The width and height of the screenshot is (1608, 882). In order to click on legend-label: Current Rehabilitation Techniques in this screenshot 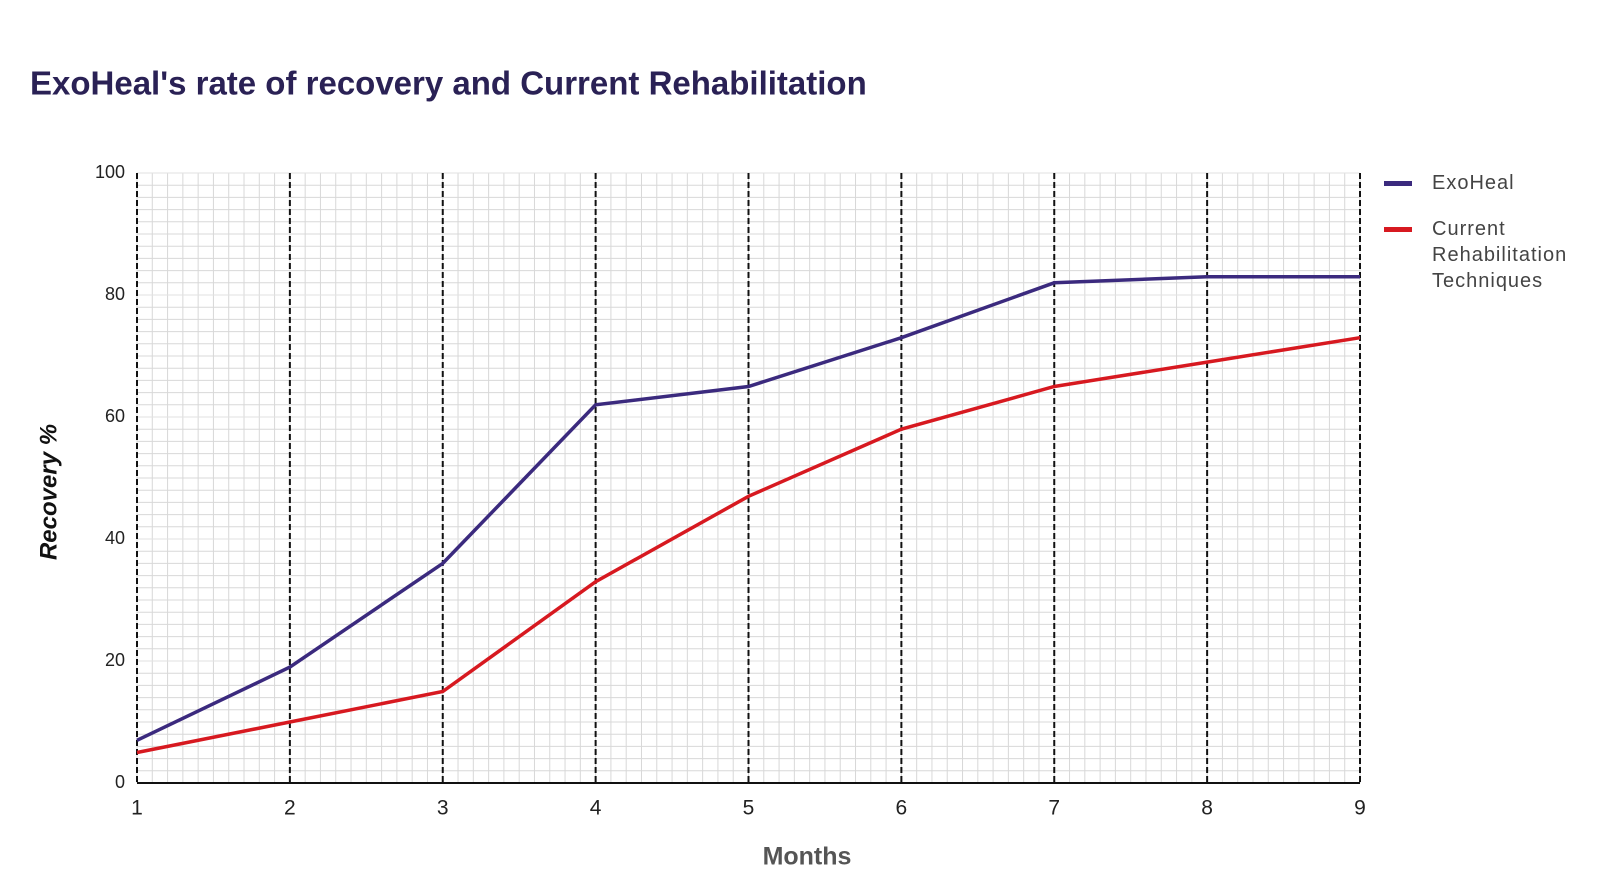, I will do `click(1500, 255)`.